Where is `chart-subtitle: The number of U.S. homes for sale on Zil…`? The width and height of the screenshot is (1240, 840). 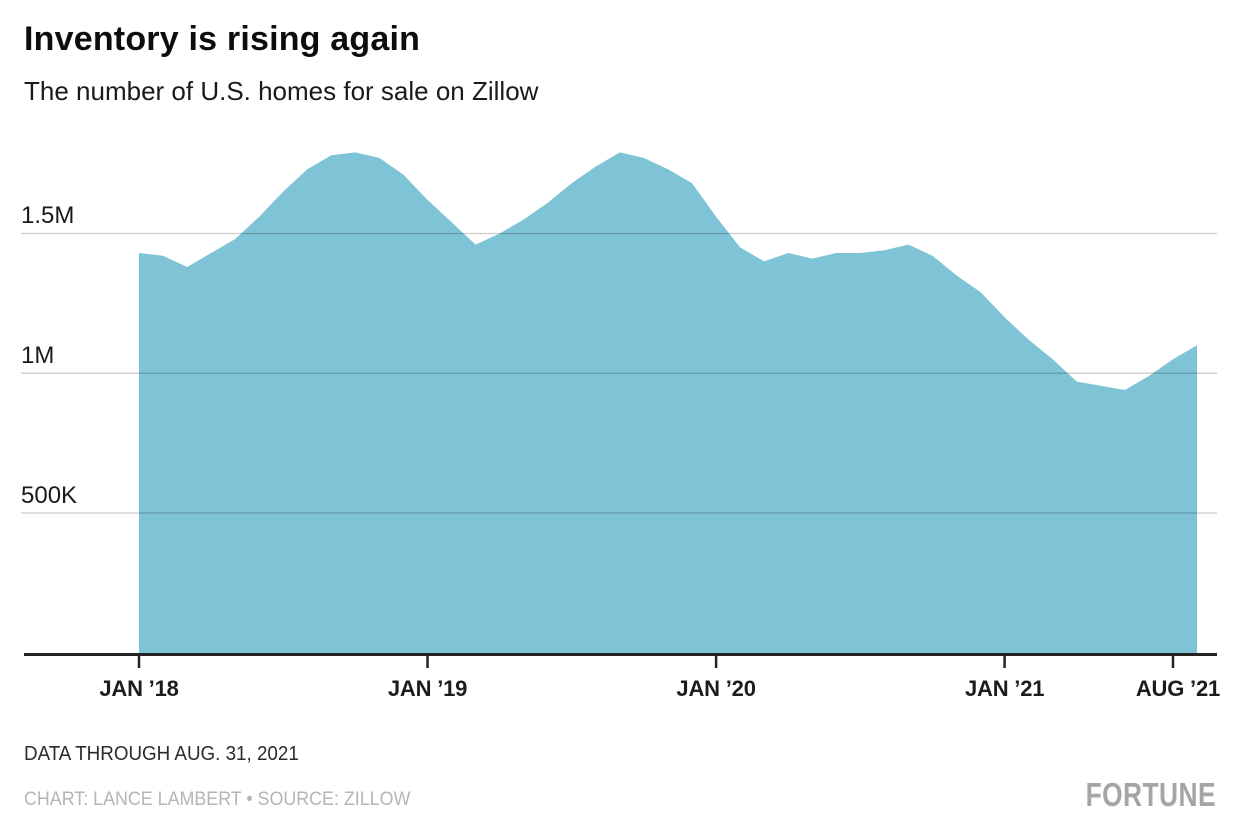 chart-subtitle: The number of U.S. homes for sale on Zil… is located at coordinates (281, 91).